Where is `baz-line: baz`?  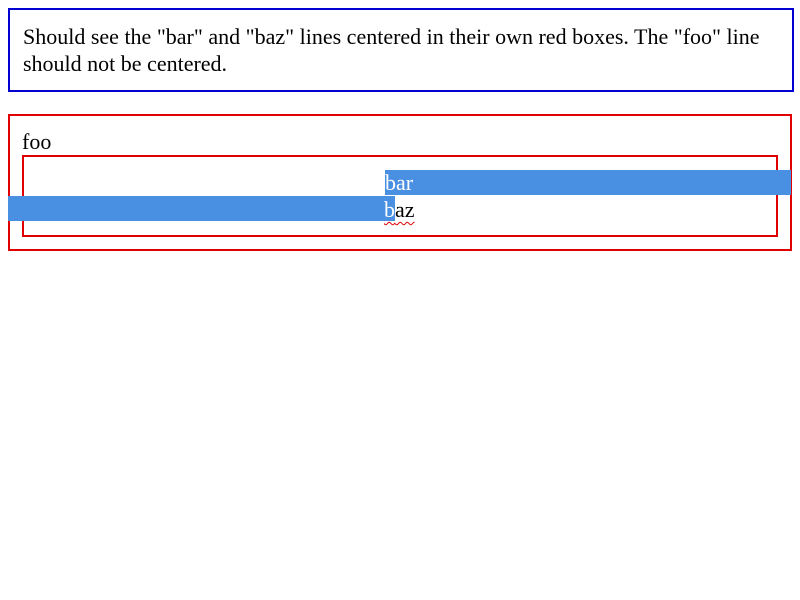 baz-line: baz is located at coordinates (399, 209).